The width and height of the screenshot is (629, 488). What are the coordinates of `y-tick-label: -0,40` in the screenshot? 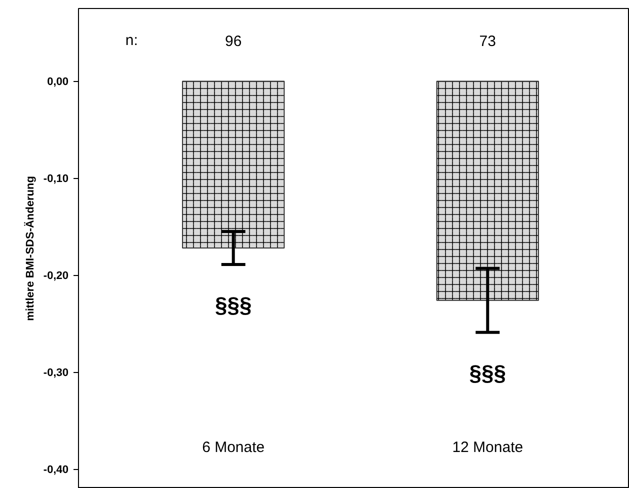 It's located at (56, 470).